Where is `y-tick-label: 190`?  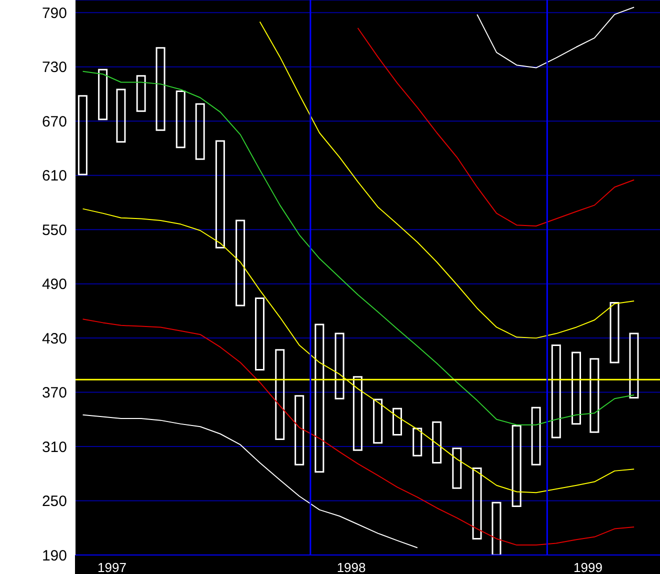 y-tick-label: 190 is located at coordinates (54, 555).